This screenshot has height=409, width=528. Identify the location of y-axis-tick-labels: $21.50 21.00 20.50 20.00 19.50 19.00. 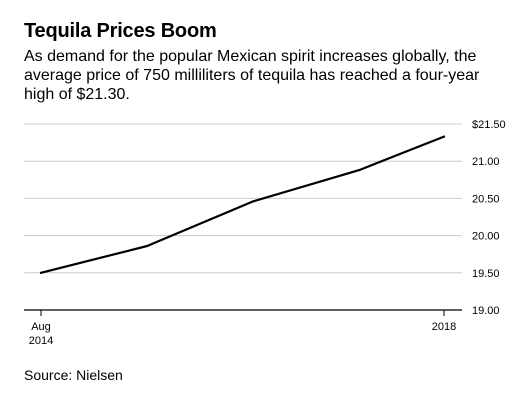
(489, 218).